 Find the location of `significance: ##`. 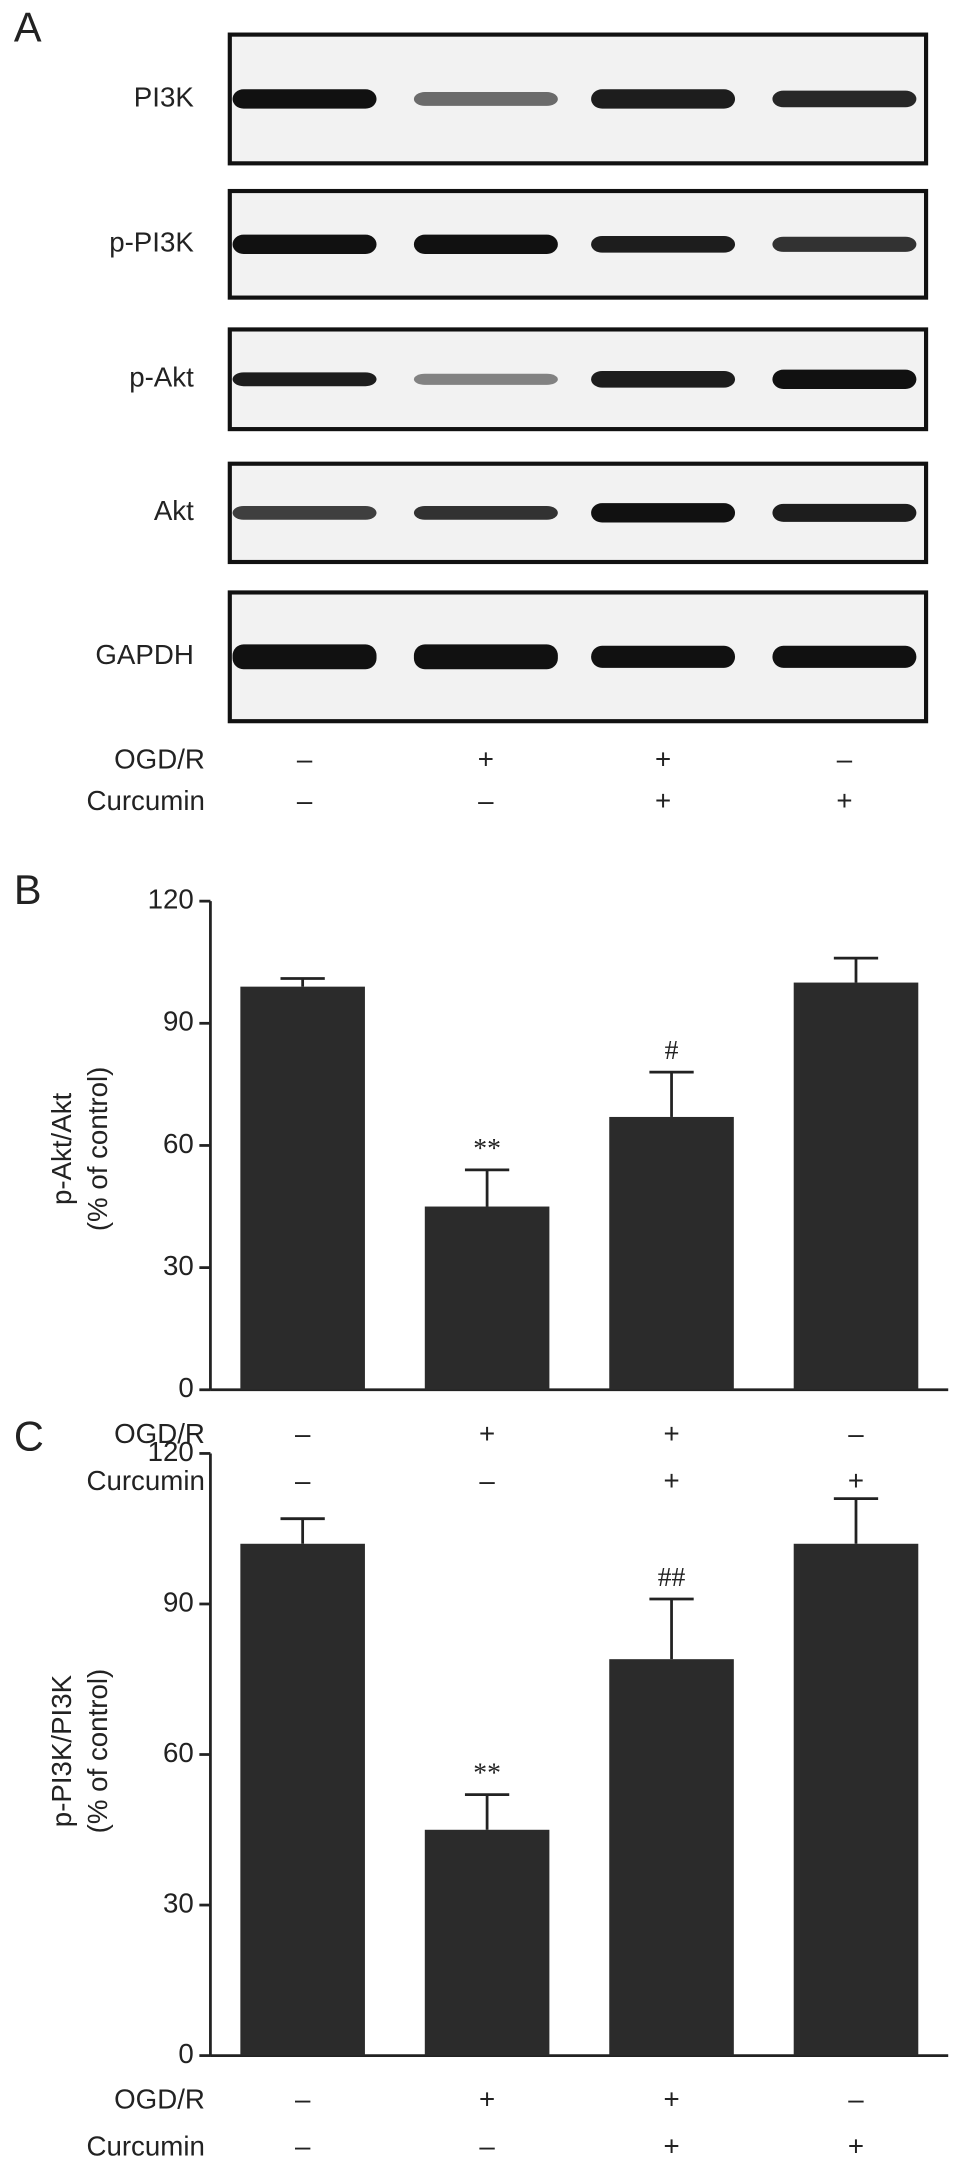

significance: ## is located at coordinates (672, 1576).